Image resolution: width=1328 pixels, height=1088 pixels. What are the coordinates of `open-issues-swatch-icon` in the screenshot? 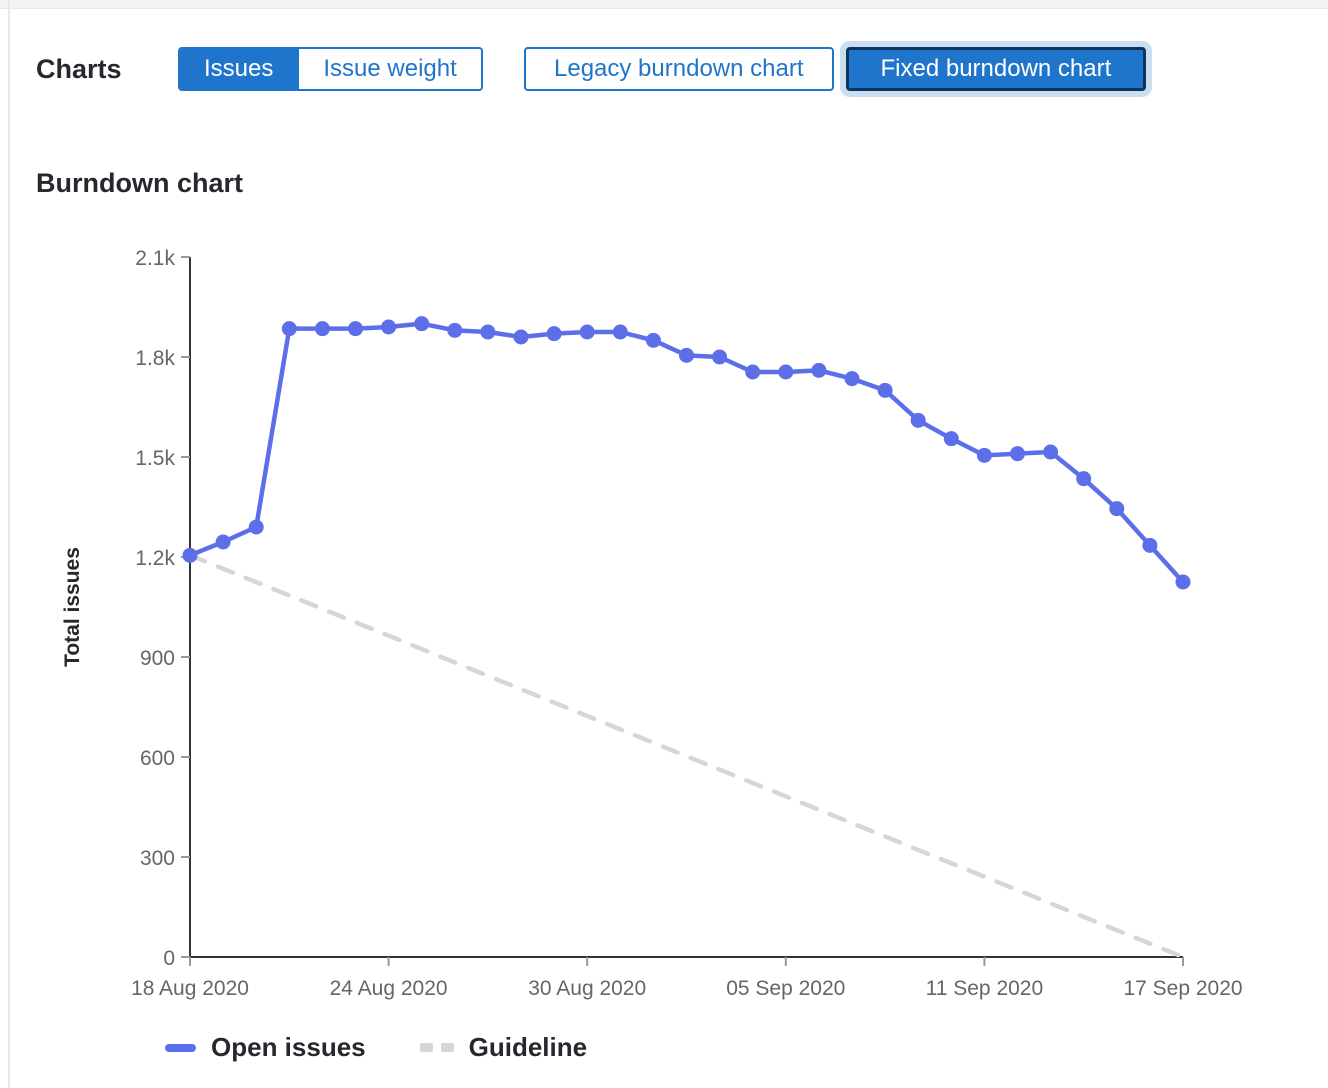 It's located at (180, 1047).